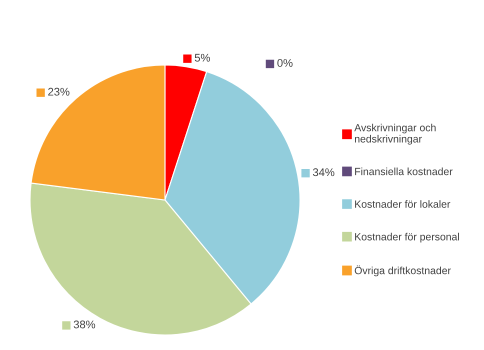 The width and height of the screenshot is (484, 350). Describe the element at coordinates (404, 172) in the screenshot. I see `legend-label: Finansiella kostnader` at that location.